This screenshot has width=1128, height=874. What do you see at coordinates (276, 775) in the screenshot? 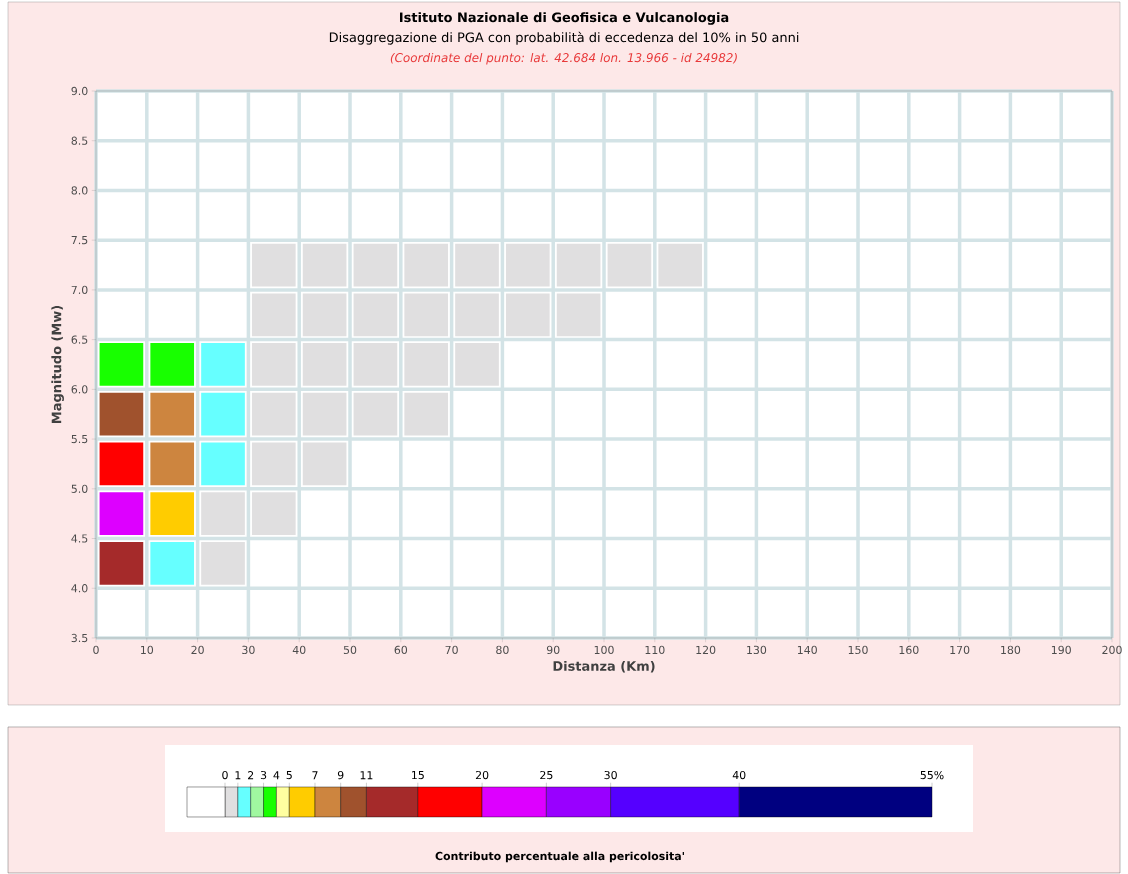
I see `color-bar-label: 4` at bounding box center [276, 775].